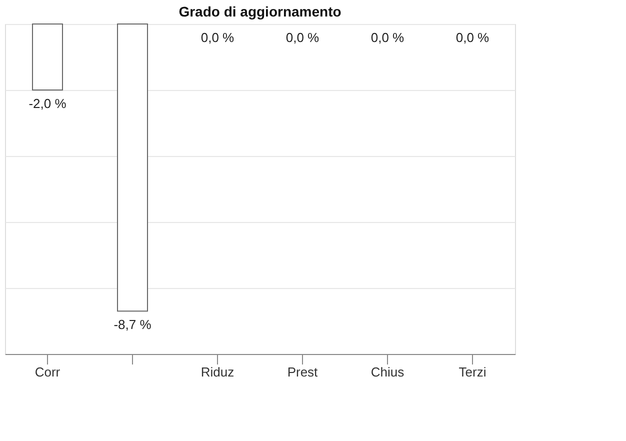  What do you see at coordinates (387, 372) in the screenshot?
I see `x-tick-label: Chius` at bounding box center [387, 372].